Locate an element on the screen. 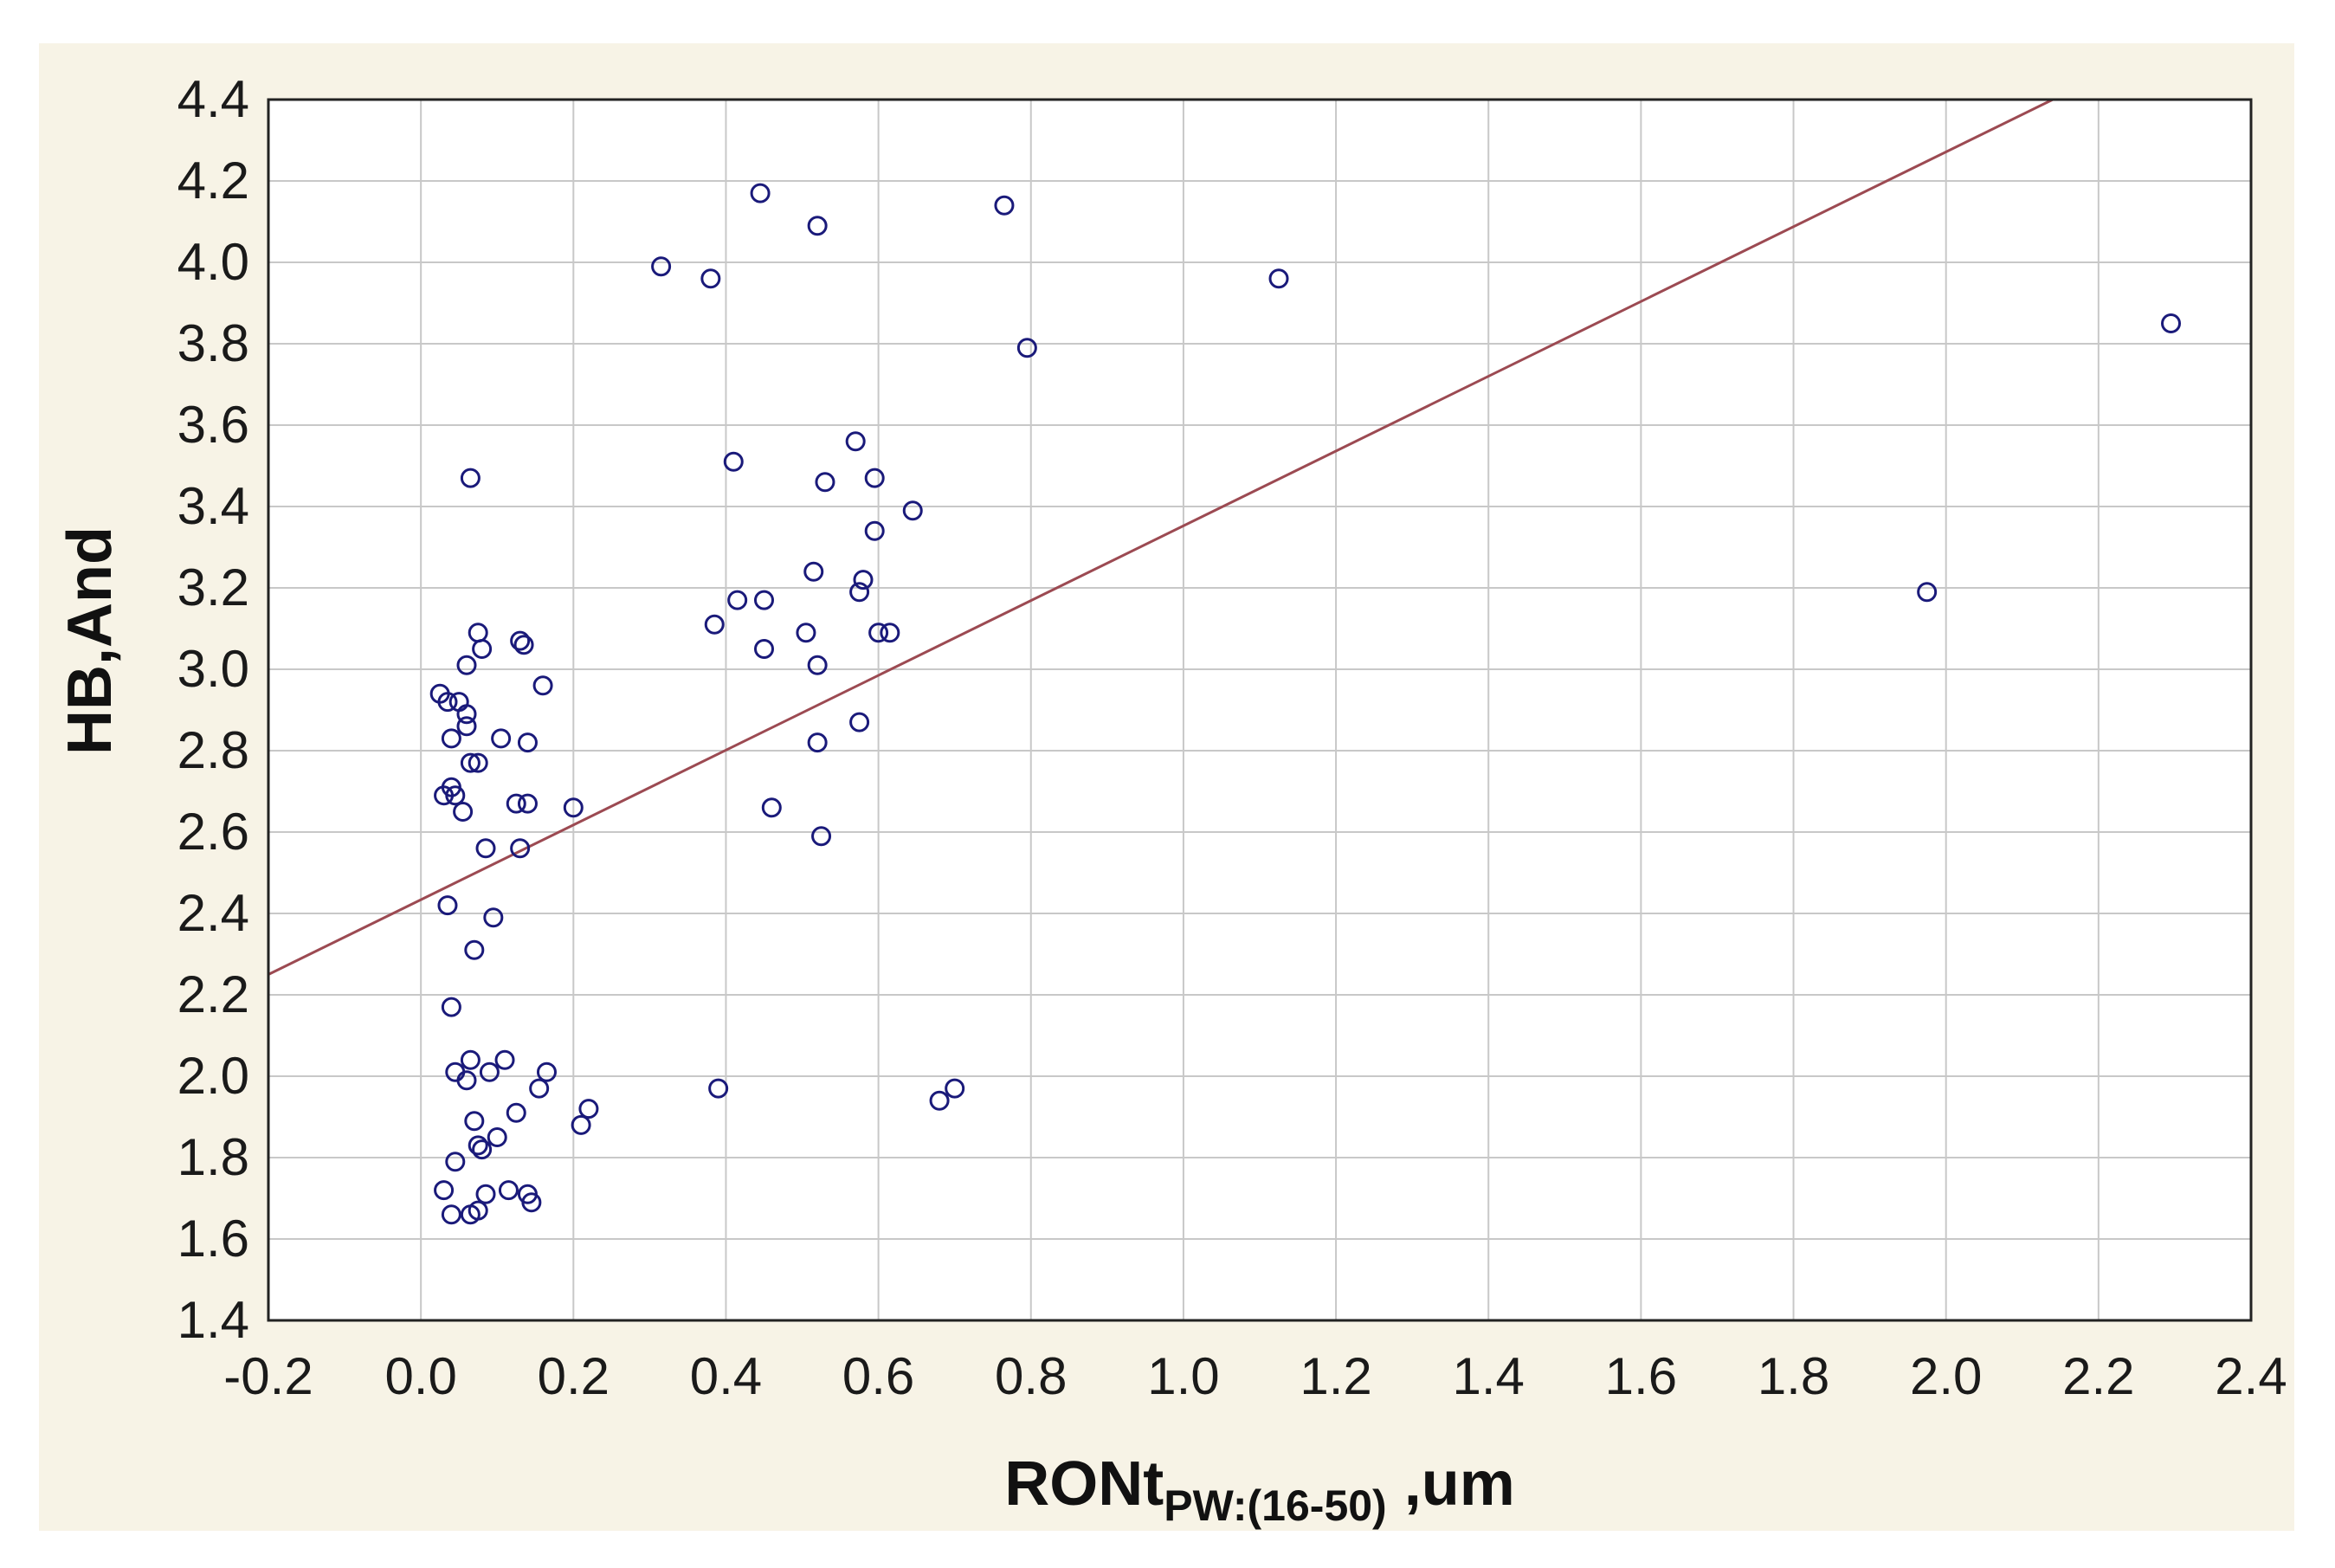 The width and height of the screenshot is (2335, 1568). y-tick-label: 3.0 is located at coordinates (213, 669).